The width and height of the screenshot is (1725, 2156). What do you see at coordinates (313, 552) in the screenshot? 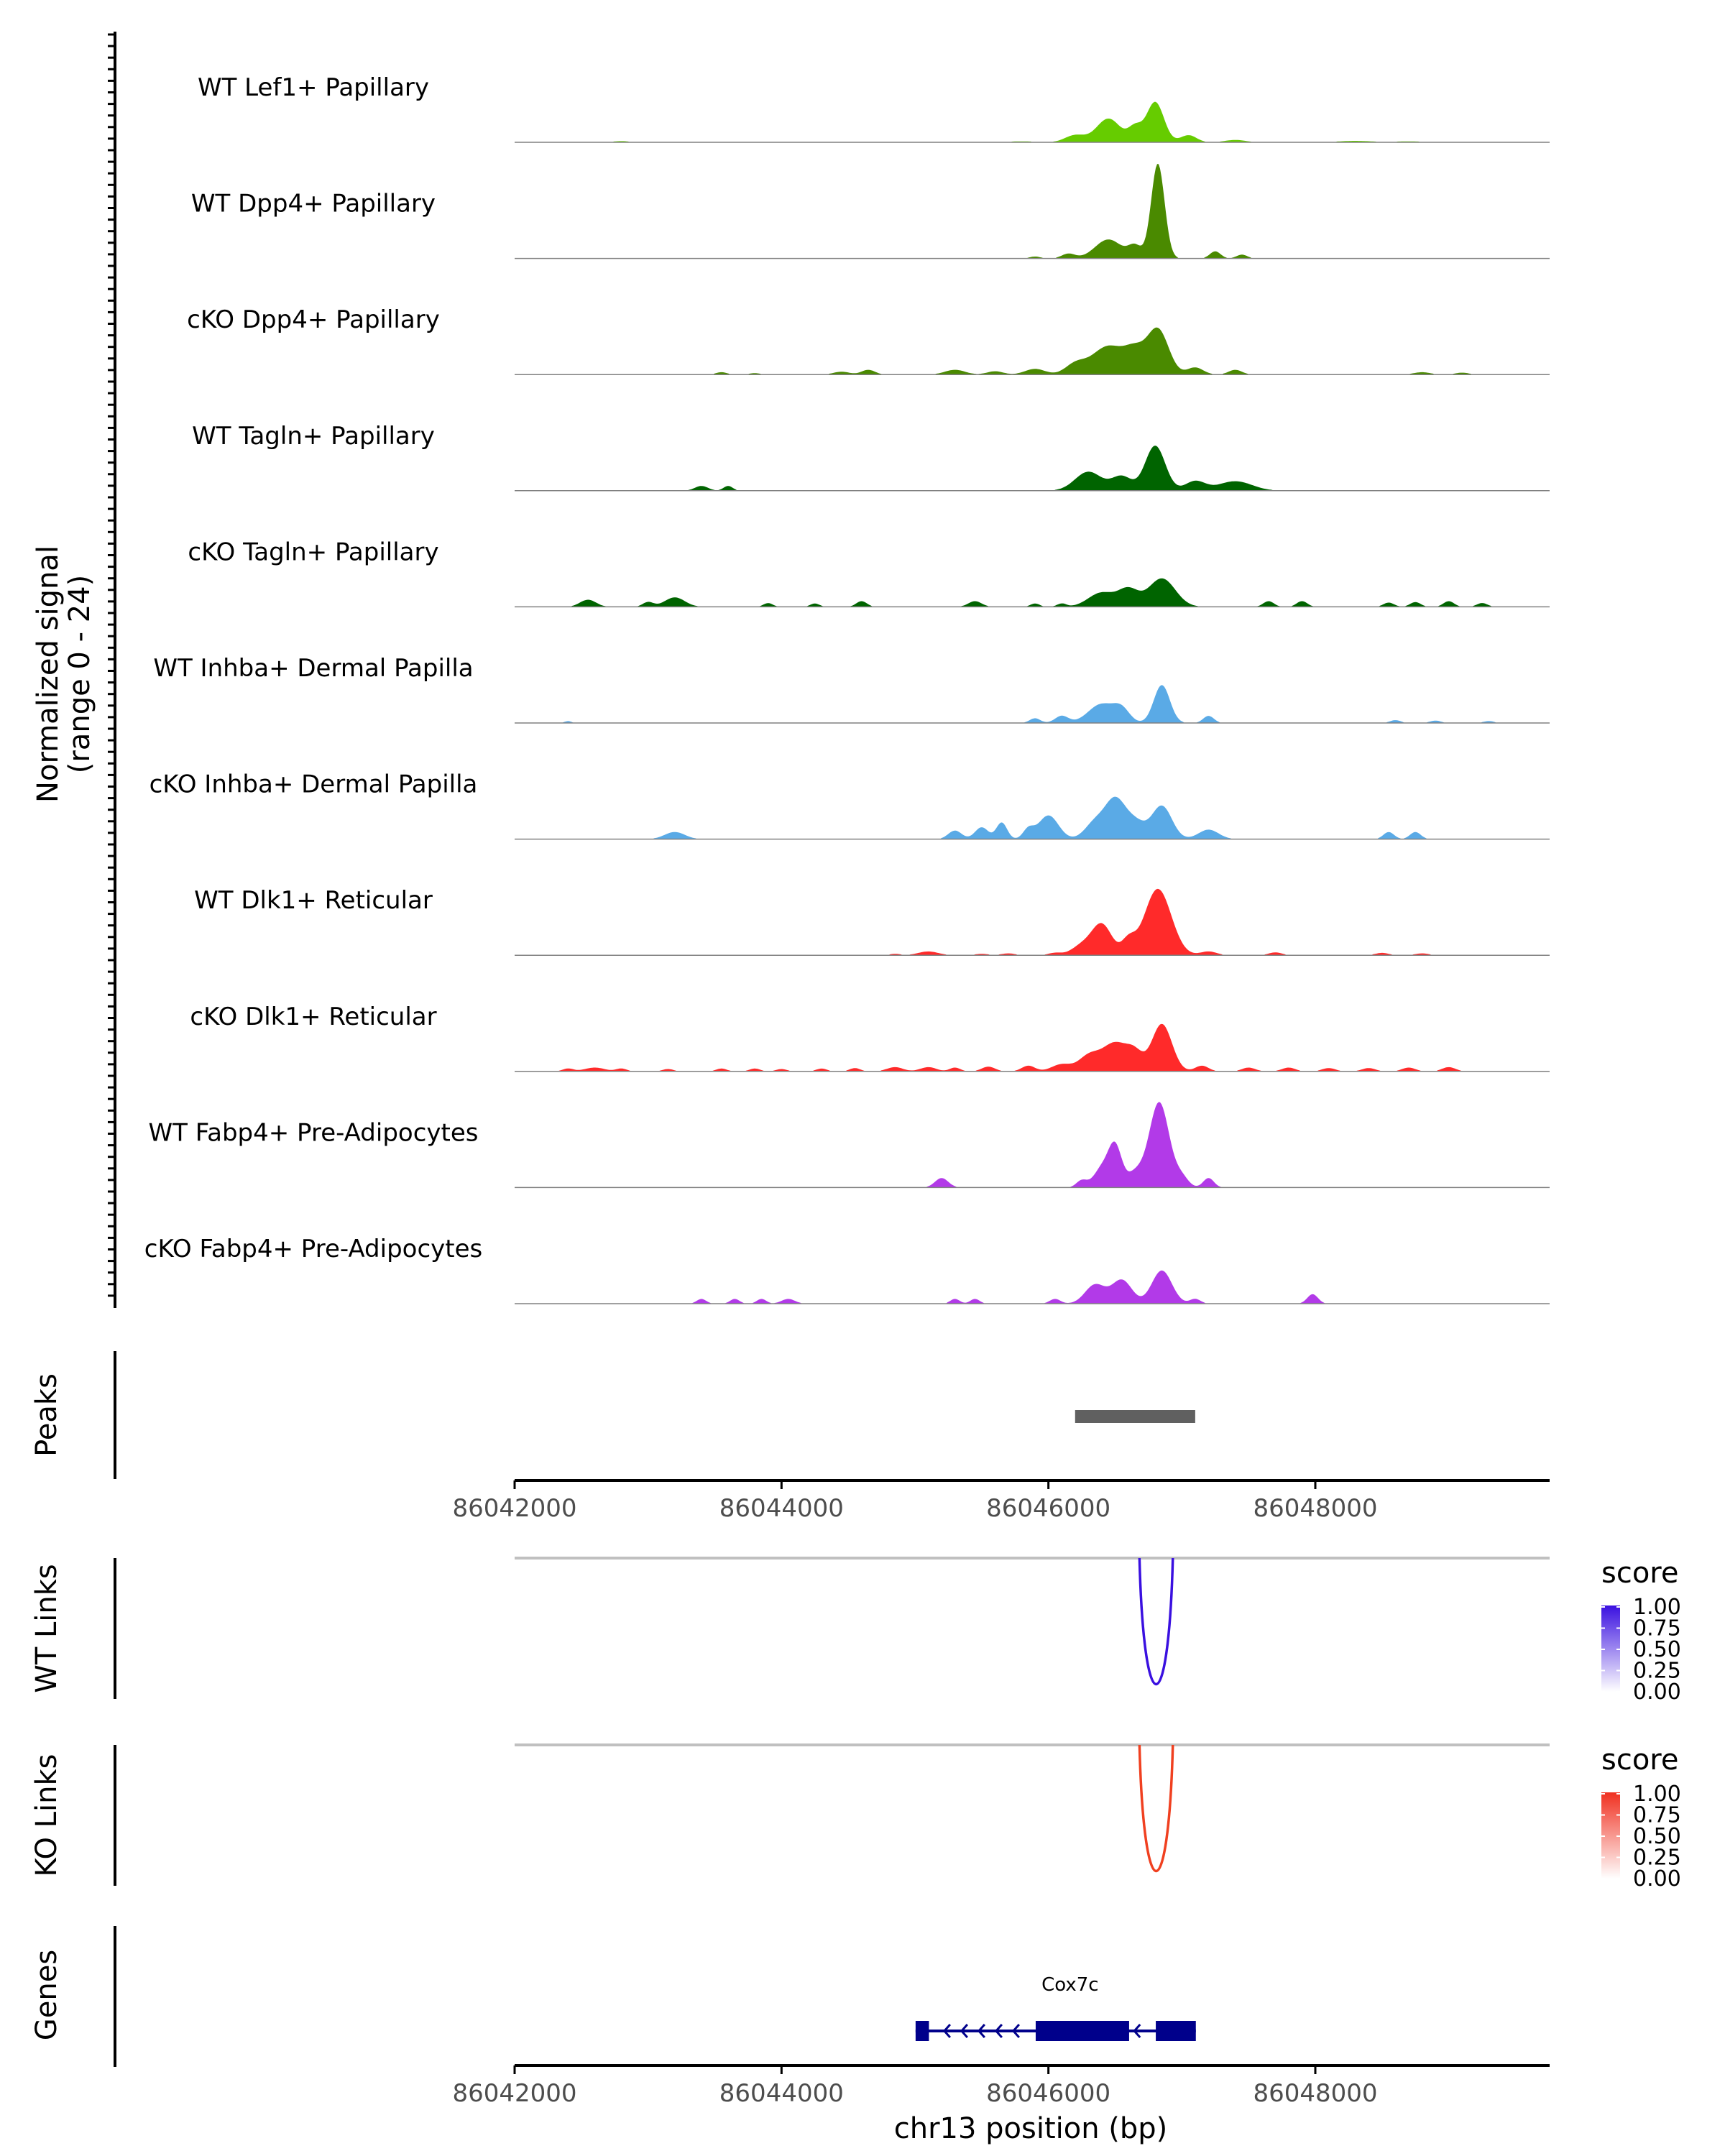
I see `track-label: cKO Tagln+ Papillary` at bounding box center [313, 552].